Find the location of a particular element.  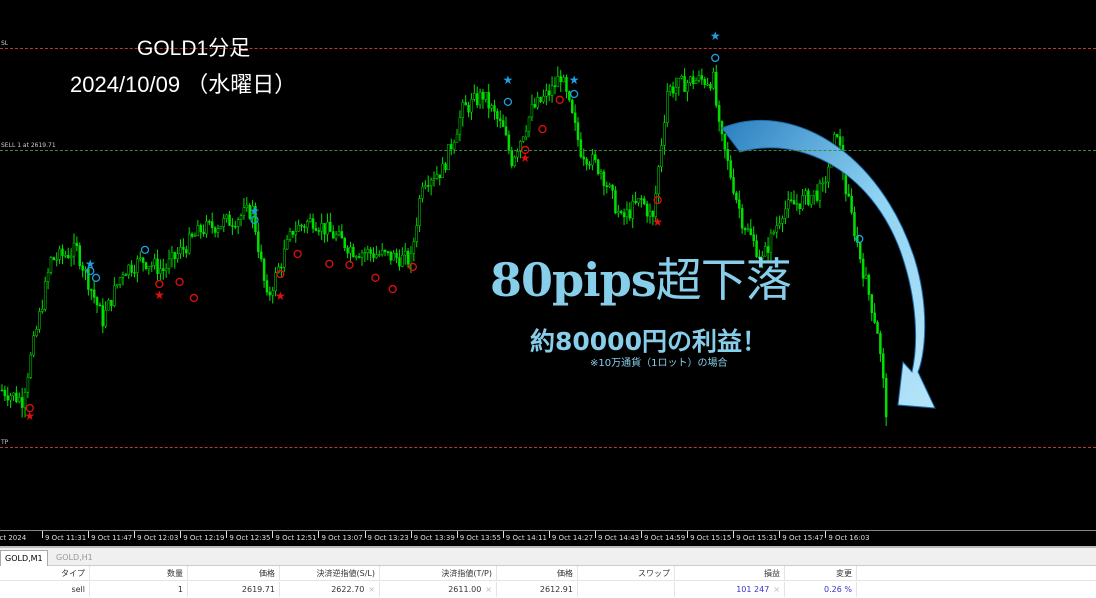

column-header: 損益 is located at coordinates (730, 573).